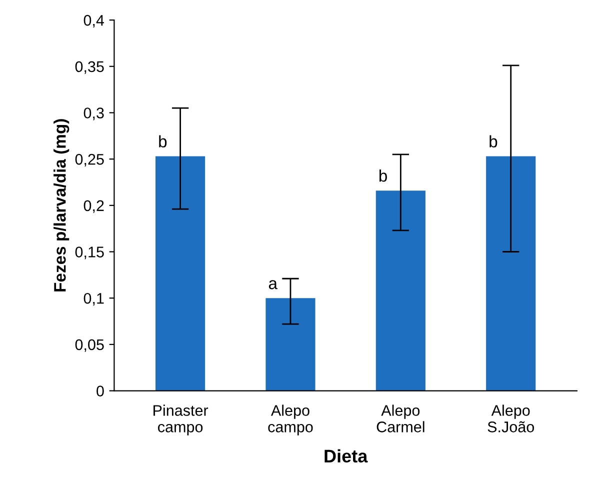  Describe the element at coordinates (62, 205) in the screenshot. I see `y-axis-title: Fezes p/larva/dia (mg)` at that location.